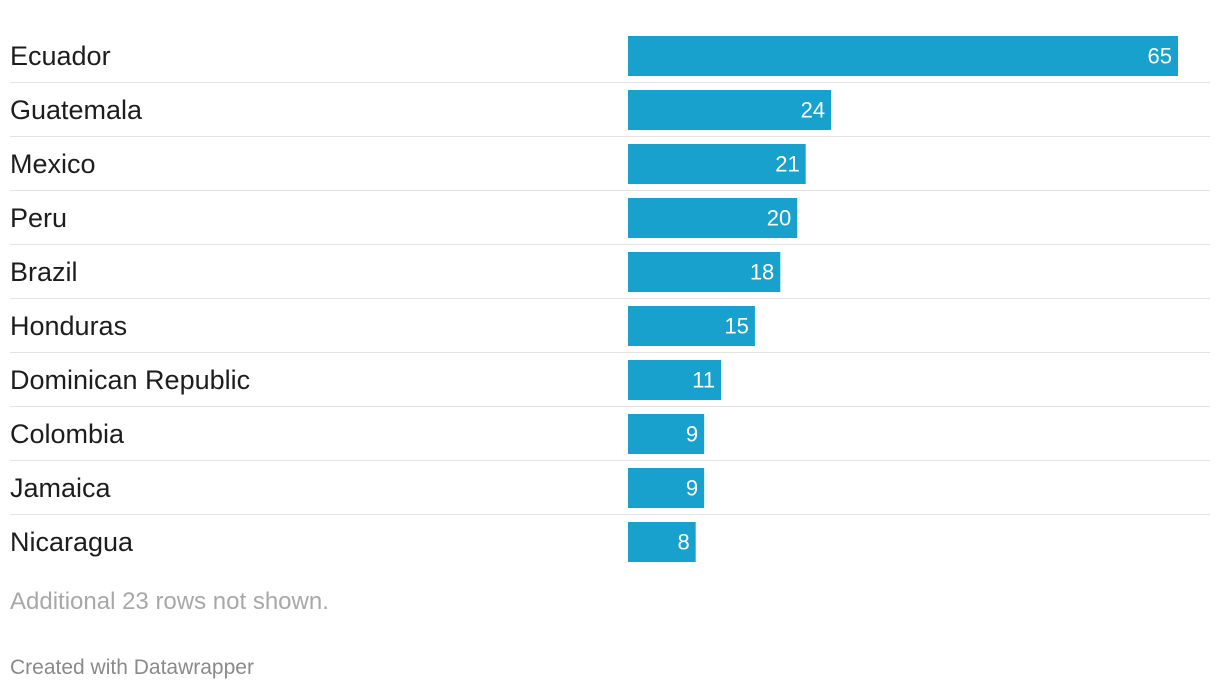 Image resolution: width=1220 pixels, height=694 pixels. I want to click on category-label: Ecuador, so click(60, 56).